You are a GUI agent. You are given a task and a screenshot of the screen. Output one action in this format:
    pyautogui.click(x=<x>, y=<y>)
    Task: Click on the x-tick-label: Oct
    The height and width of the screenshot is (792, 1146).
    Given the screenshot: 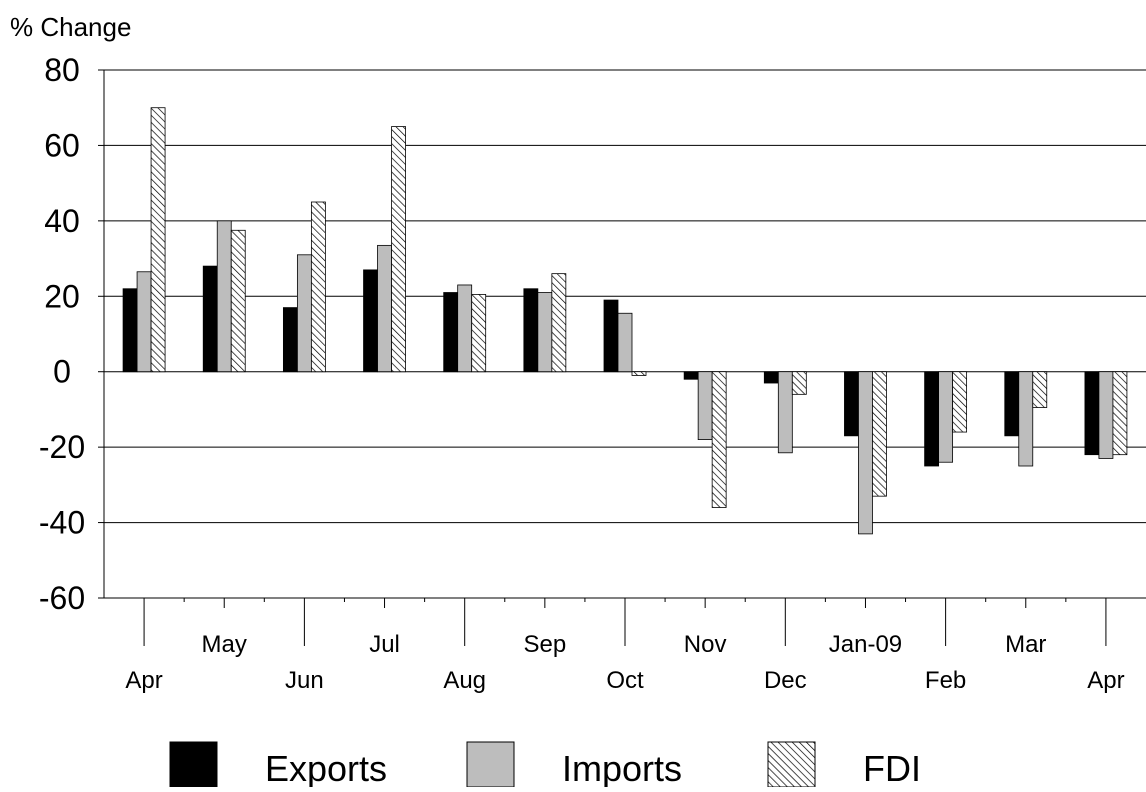 What is the action you would take?
    pyautogui.click(x=625, y=680)
    